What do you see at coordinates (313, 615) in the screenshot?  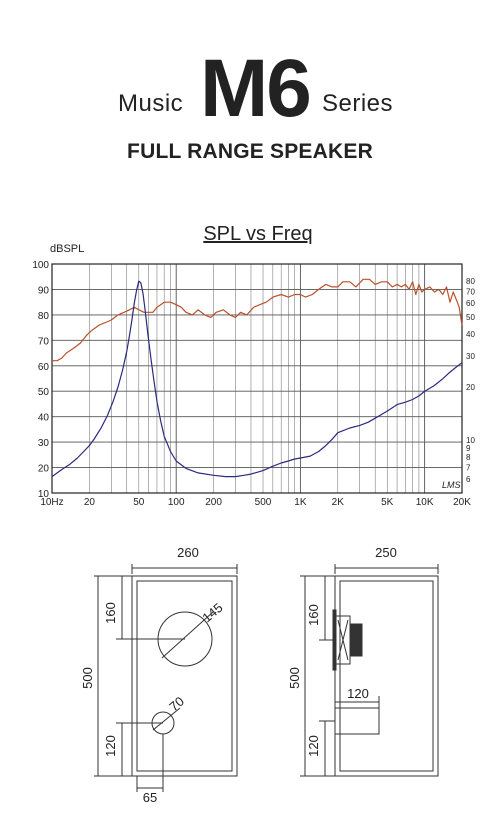 I see `side-top-label: 160` at bounding box center [313, 615].